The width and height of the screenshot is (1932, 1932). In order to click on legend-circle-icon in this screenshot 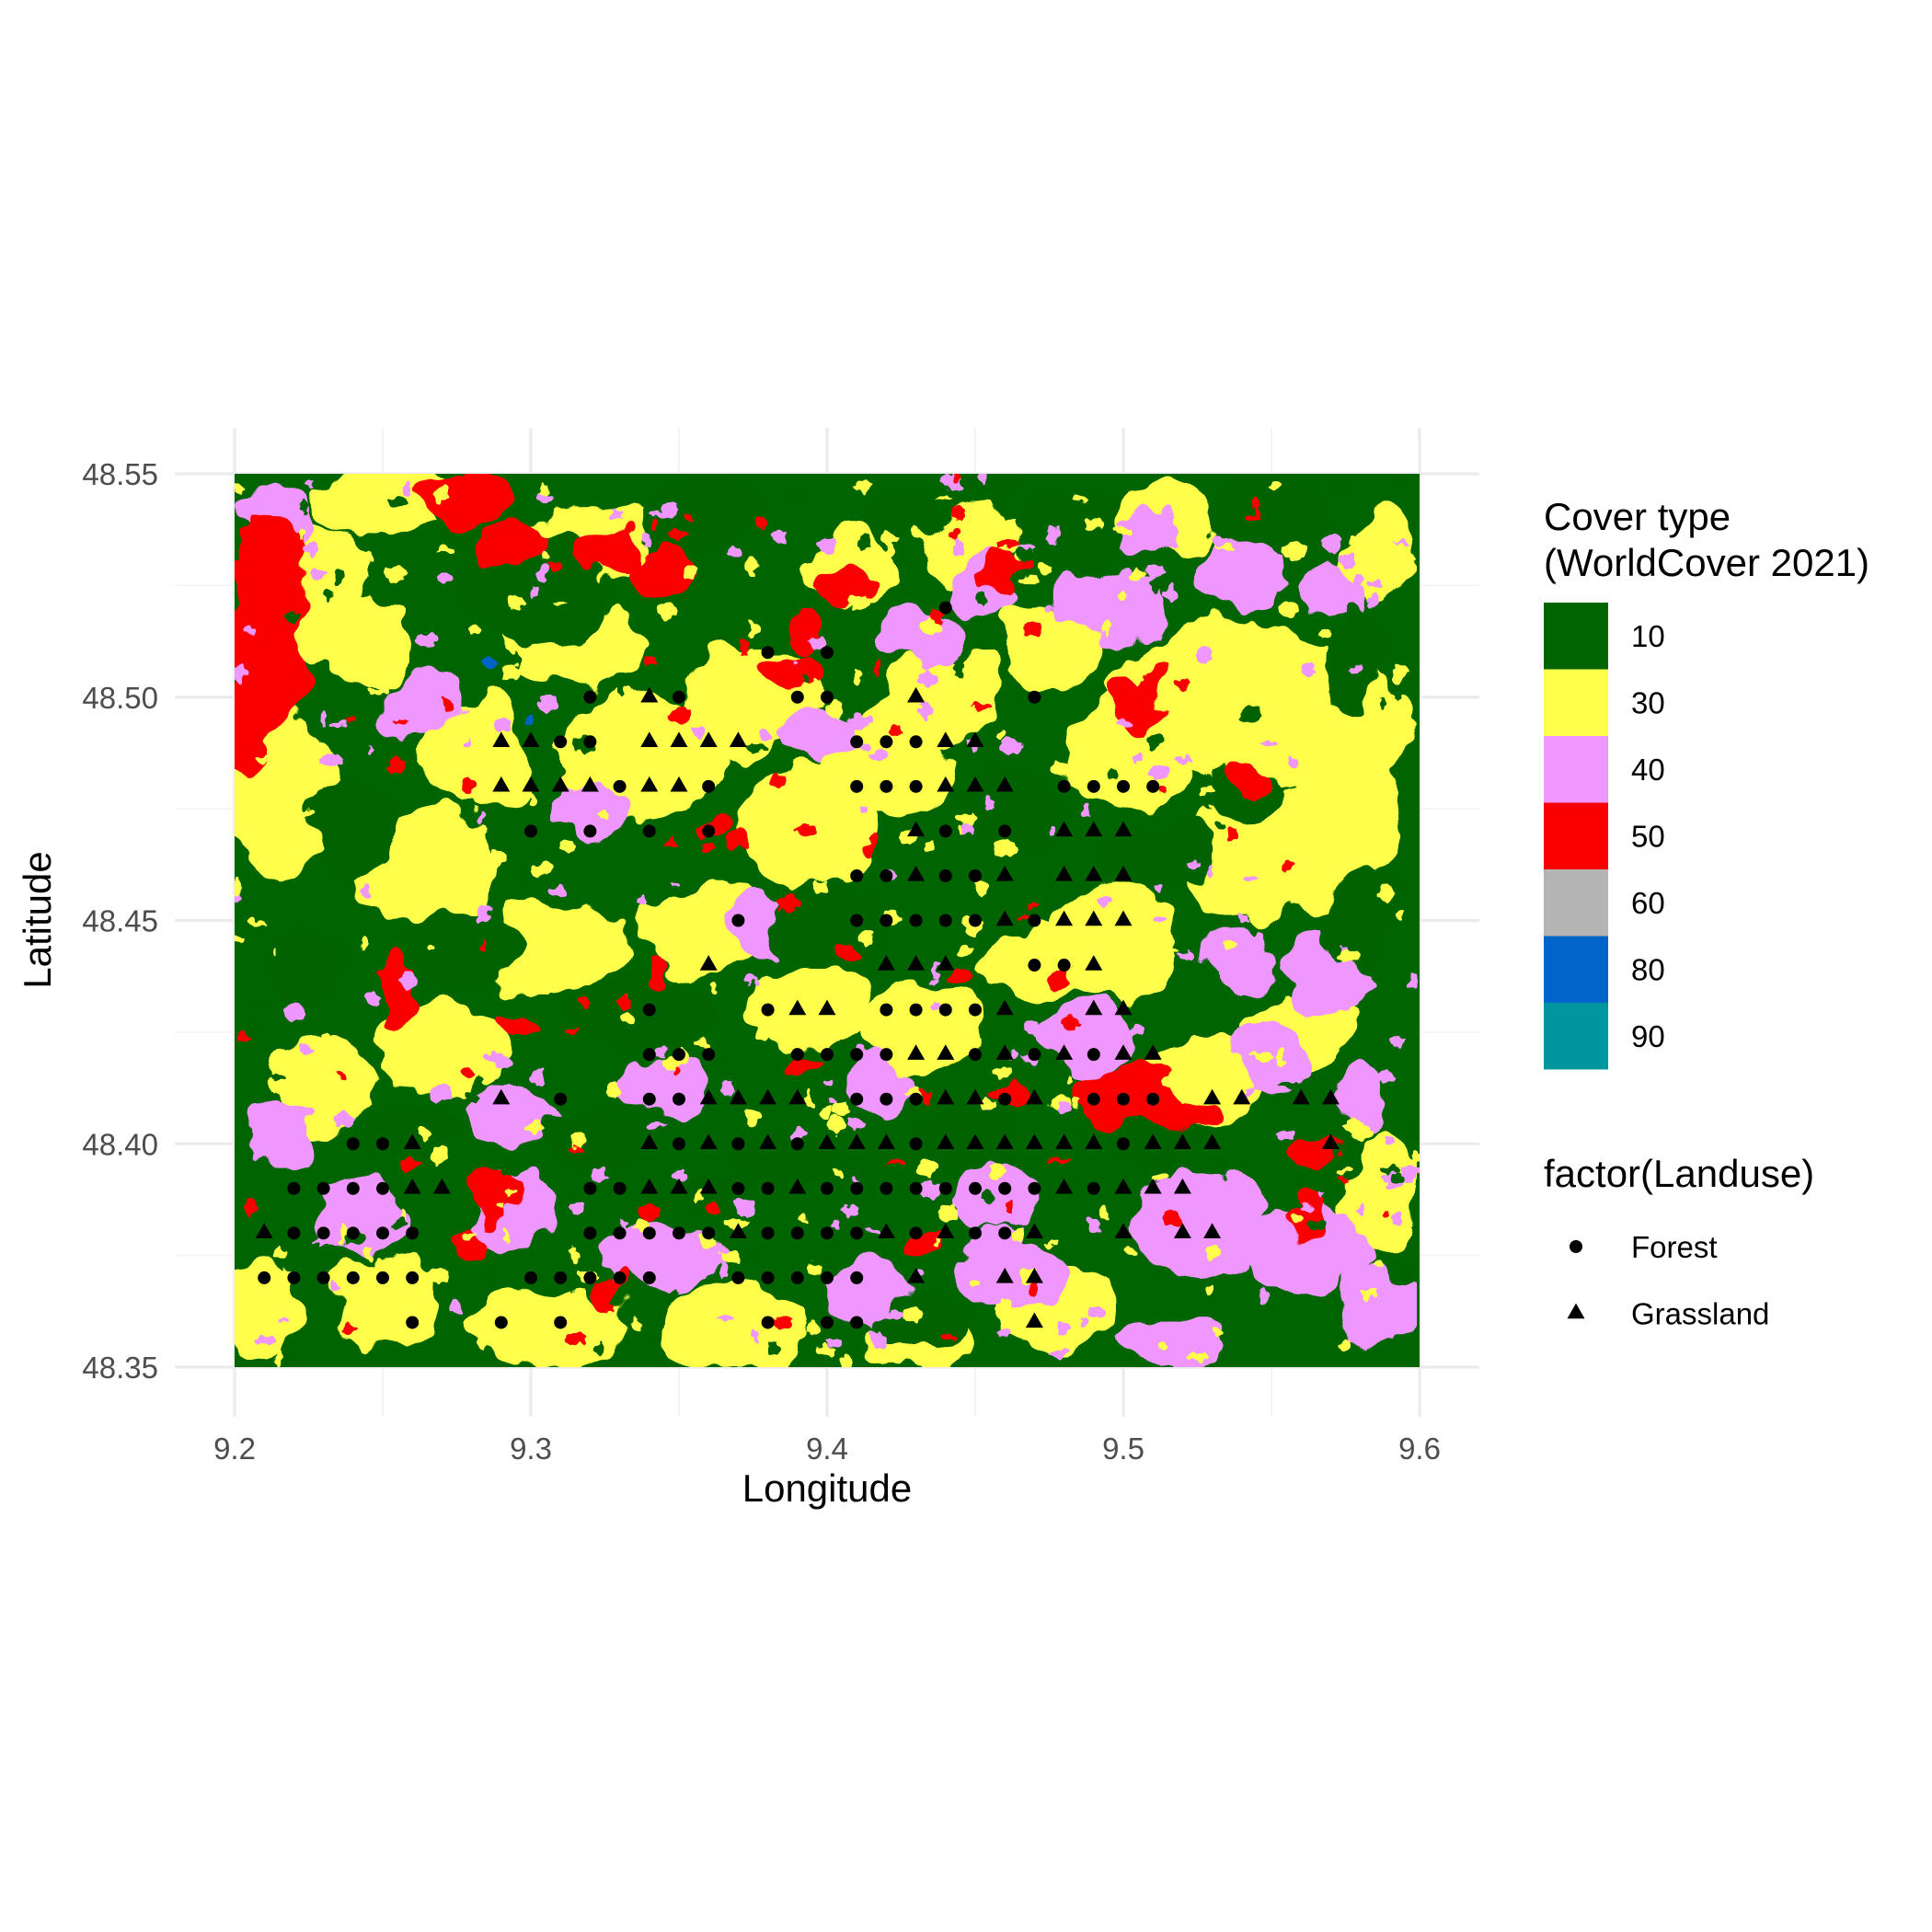, I will do `click(1576, 1246)`.